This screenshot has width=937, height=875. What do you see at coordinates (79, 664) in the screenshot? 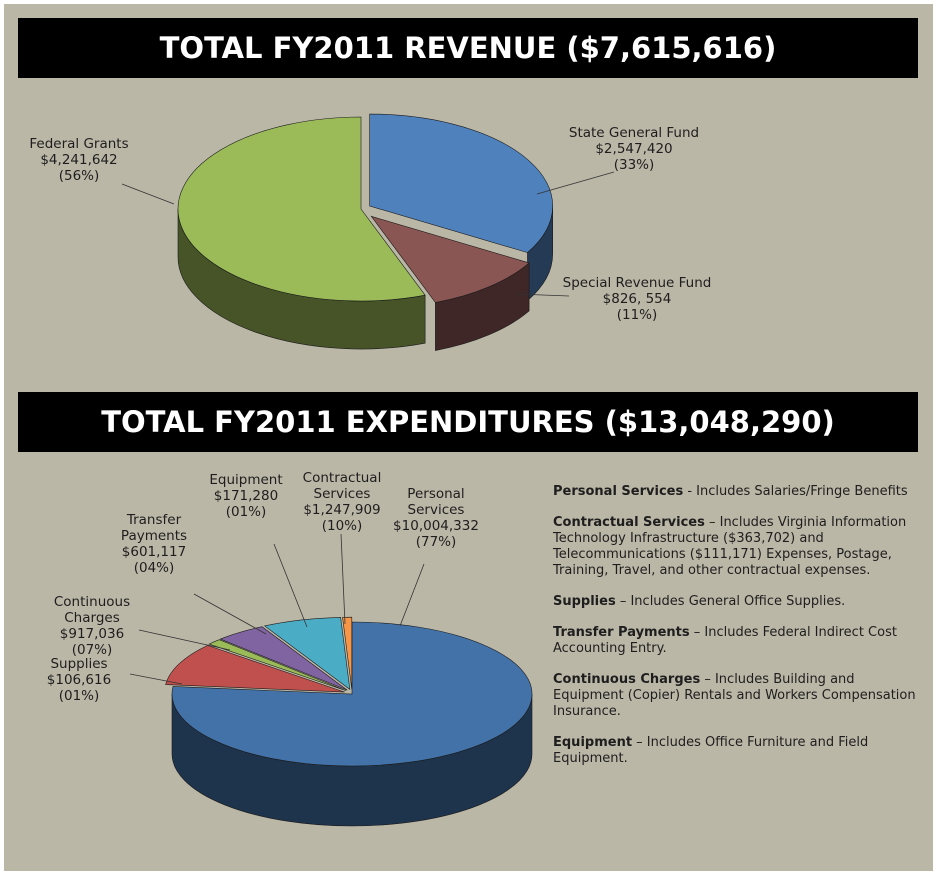
I see `slice-name: Supplies` at bounding box center [79, 664].